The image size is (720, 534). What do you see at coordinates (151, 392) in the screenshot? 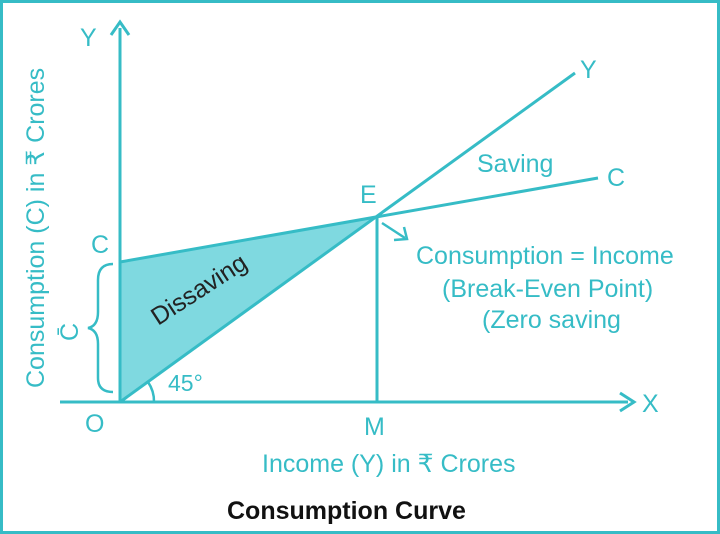
I see `angle-arc` at bounding box center [151, 392].